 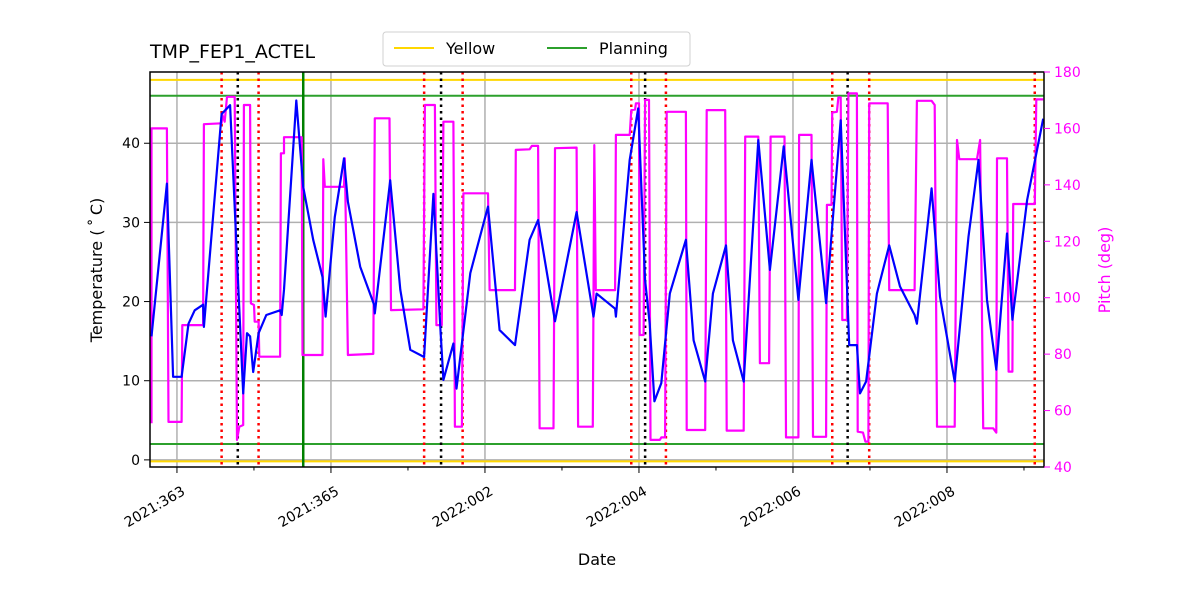 What do you see at coordinates (135, 461) in the screenshot?
I see `y-tick-label: 0` at bounding box center [135, 461].